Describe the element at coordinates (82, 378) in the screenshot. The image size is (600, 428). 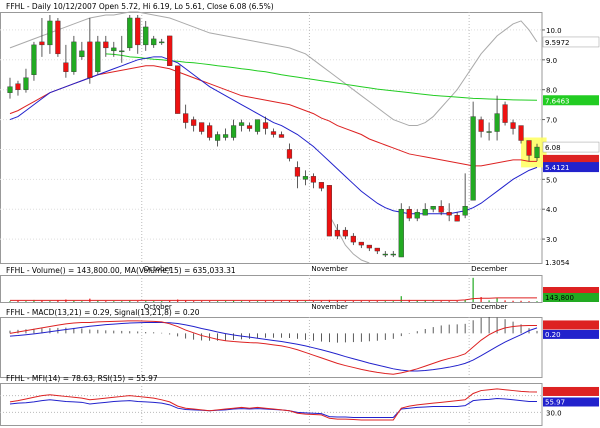
I see `mfi-rsi-title: FFHL - MFI(14) = 78.63, RSI(15) = 55.97` at that location.